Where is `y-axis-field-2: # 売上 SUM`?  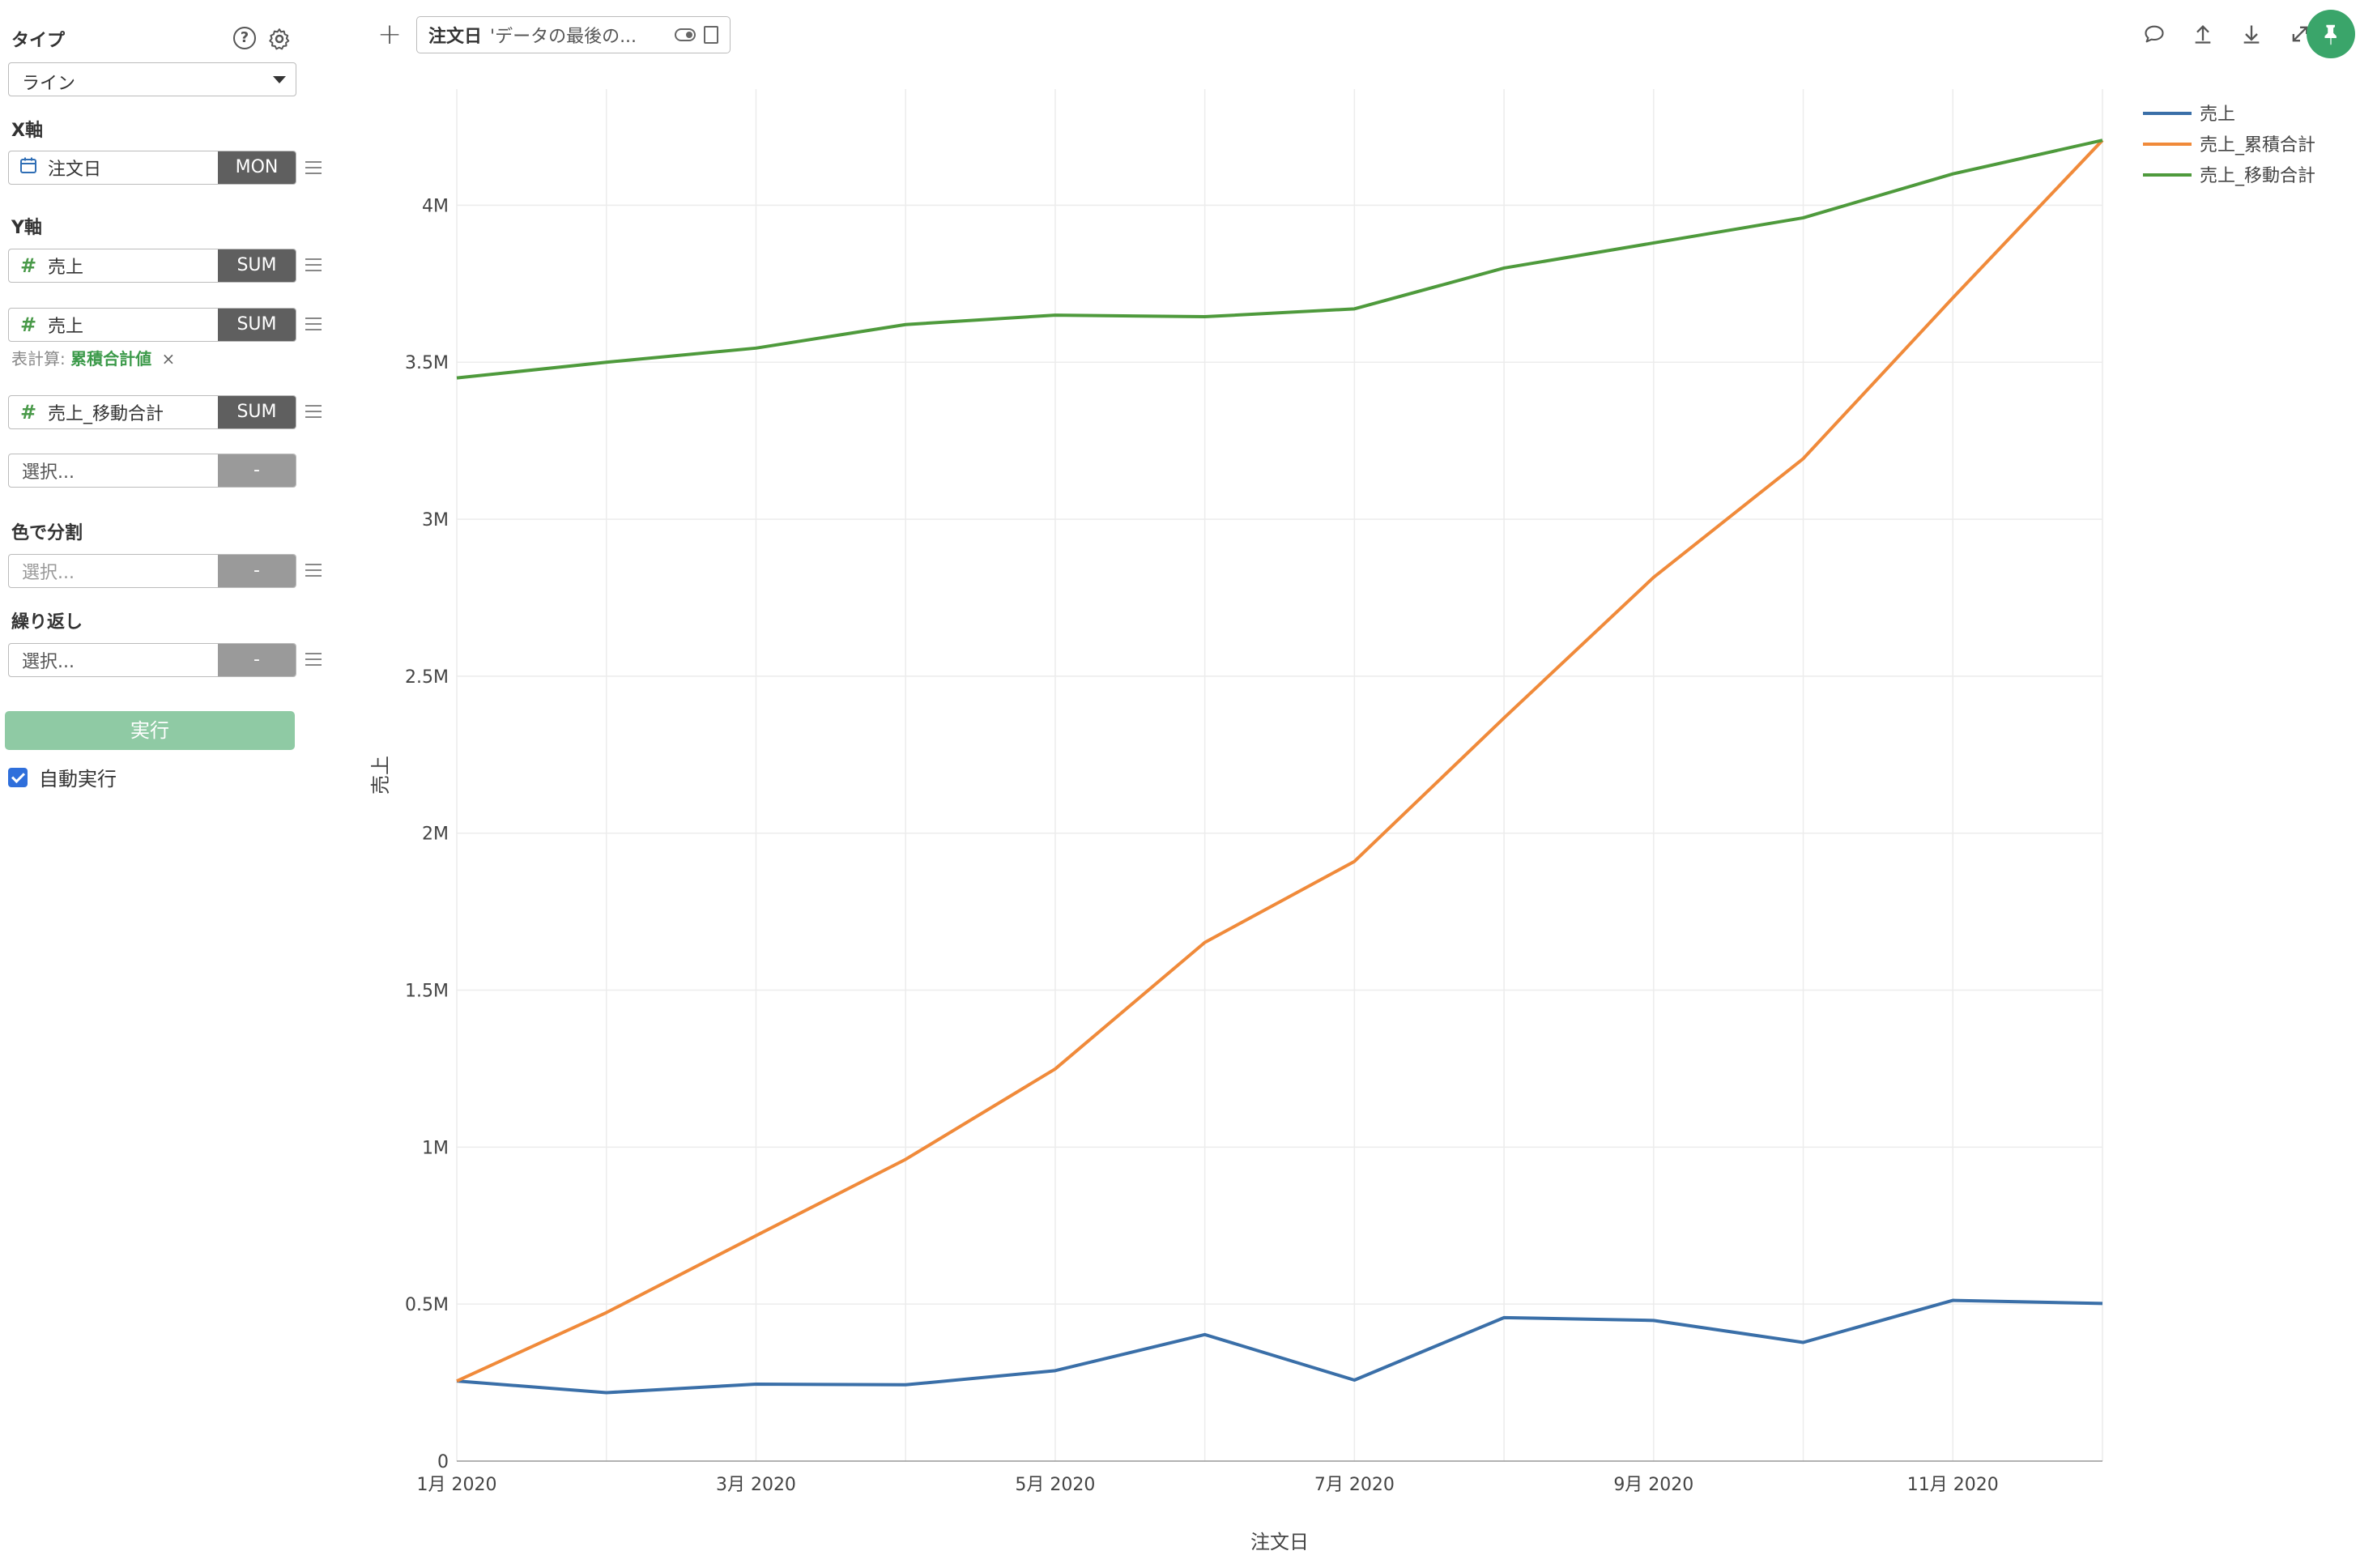
y-axis-field-2: # 売上 SUM is located at coordinates (152, 325).